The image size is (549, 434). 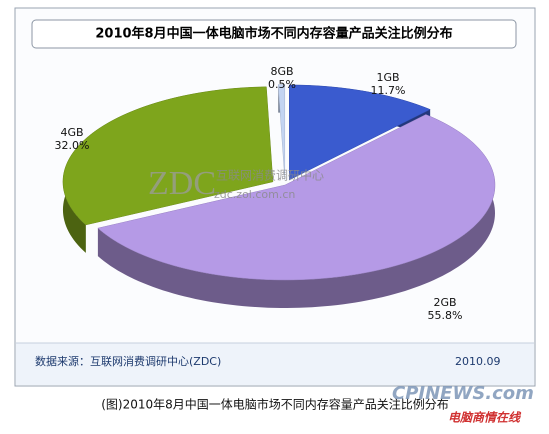 What do you see at coordinates (72, 145) in the screenshot?
I see `slice-value-label: 32.0%` at bounding box center [72, 145].